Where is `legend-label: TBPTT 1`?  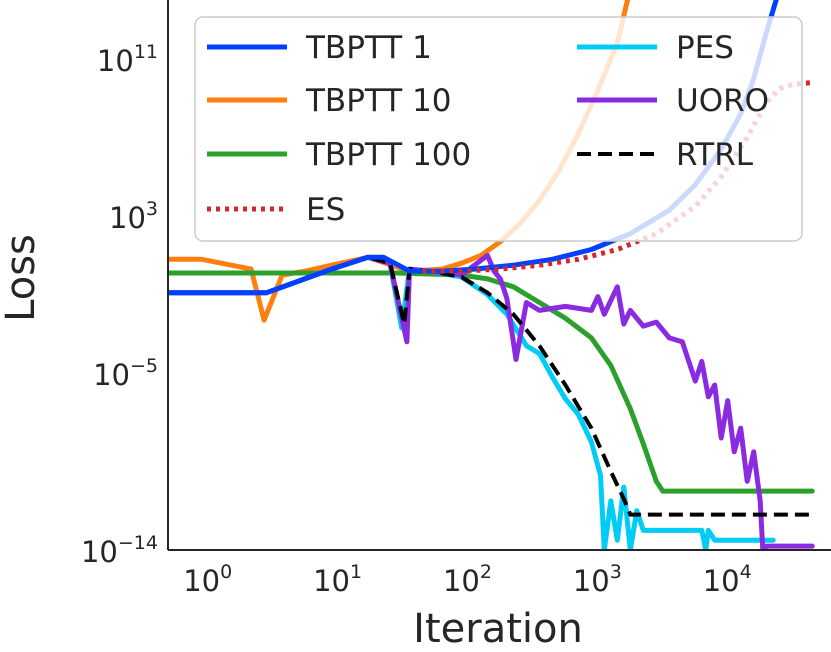 legend-label: TBPTT 1 is located at coordinates (368, 48).